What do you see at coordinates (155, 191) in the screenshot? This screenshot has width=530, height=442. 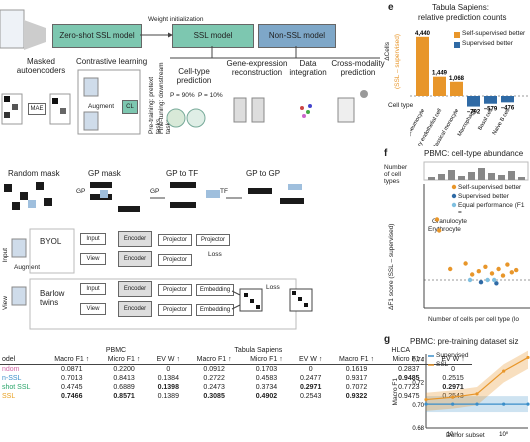 I see `mask-gp-side-b: GP` at bounding box center [155, 191].